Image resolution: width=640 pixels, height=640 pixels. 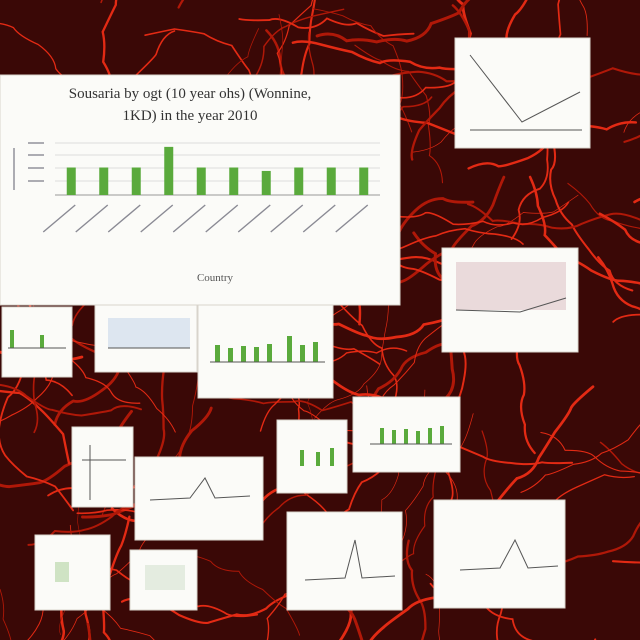 I want to click on chart-title: 1KD) in the year 2010, so click(x=190, y=116).